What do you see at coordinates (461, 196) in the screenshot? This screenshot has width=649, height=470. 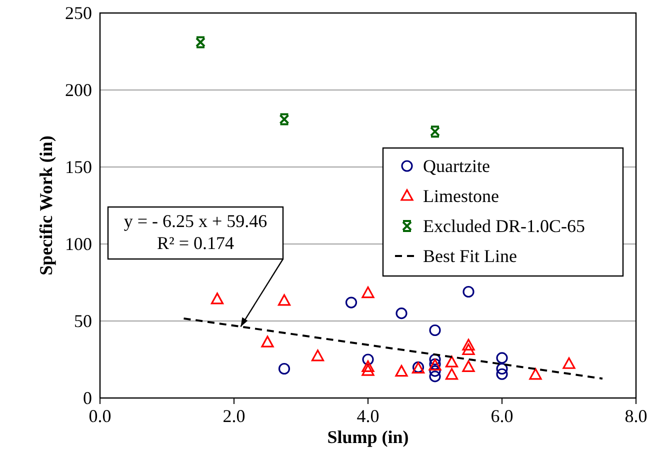 I see `legend-label: Limestone` at bounding box center [461, 196].